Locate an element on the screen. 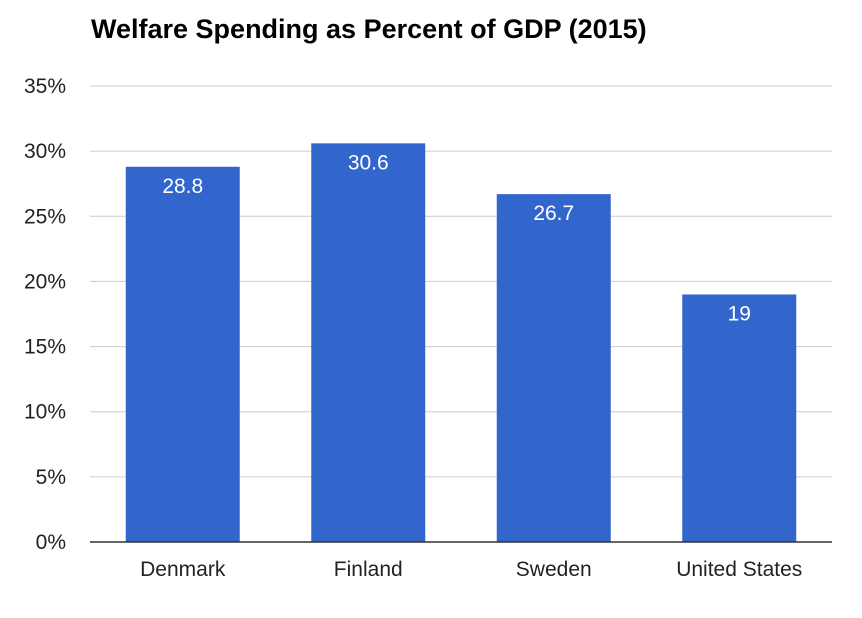  x-category-label: Finland is located at coordinates (368, 569).